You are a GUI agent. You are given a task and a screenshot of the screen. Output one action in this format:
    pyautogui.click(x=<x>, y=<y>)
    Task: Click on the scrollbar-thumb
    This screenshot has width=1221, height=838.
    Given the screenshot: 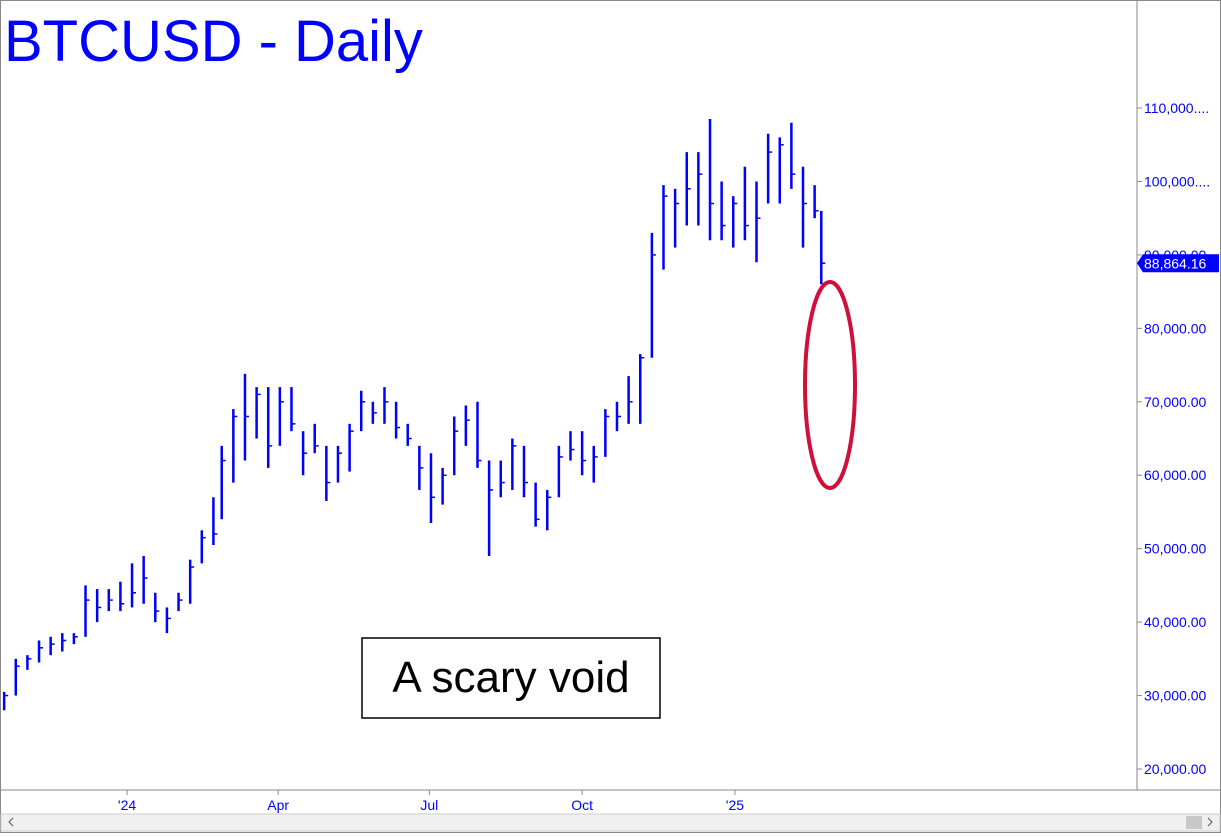 What is the action you would take?
    pyautogui.click(x=1194, y=822)
    